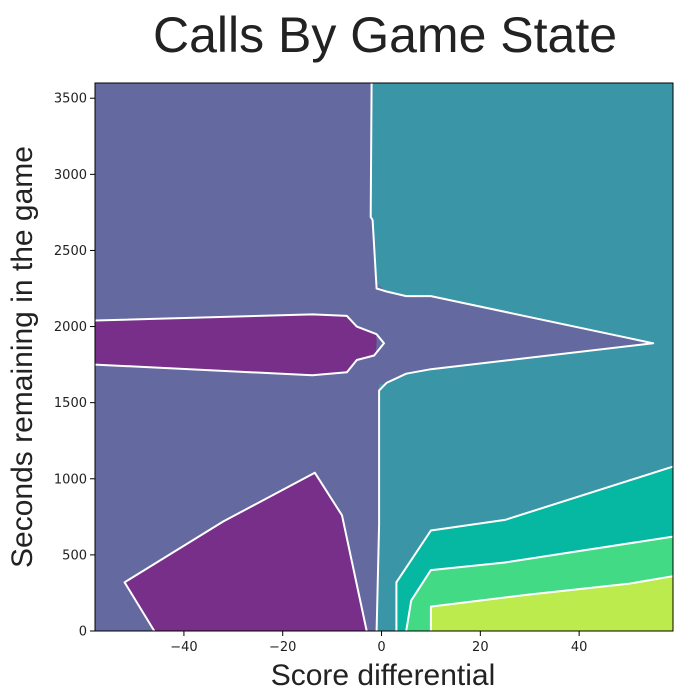 The width and height of the screenshot is (700, 700). I want to click on y-tick-label: 1000, so click(70, 479).